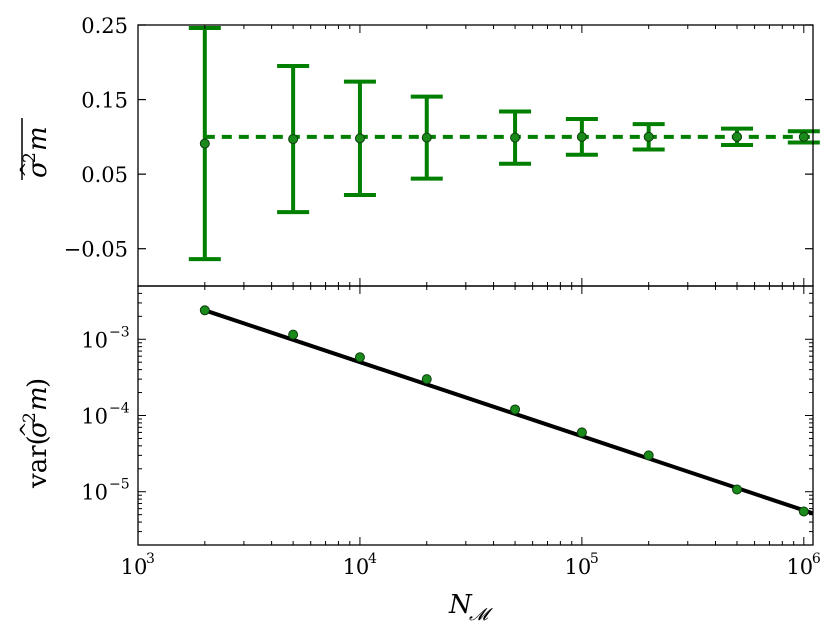 The height and width of the screenshot is (628, 830). What do you see at coordinates (119, 332) in the screenshot?
I see `bottom-y-tick-label-exp: −3` at bounding box center [119, 332].